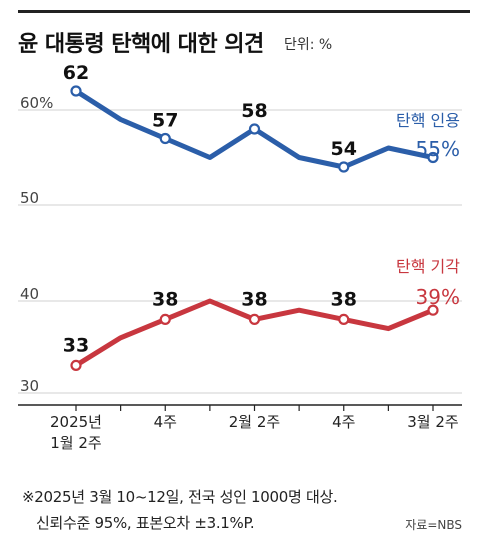 The height and width of the screenshot is (546, 480). What do you see at coordinates (344, 149) in the screenshot?
I see `approve-data-label: 54` at bounding box center [344, 149].